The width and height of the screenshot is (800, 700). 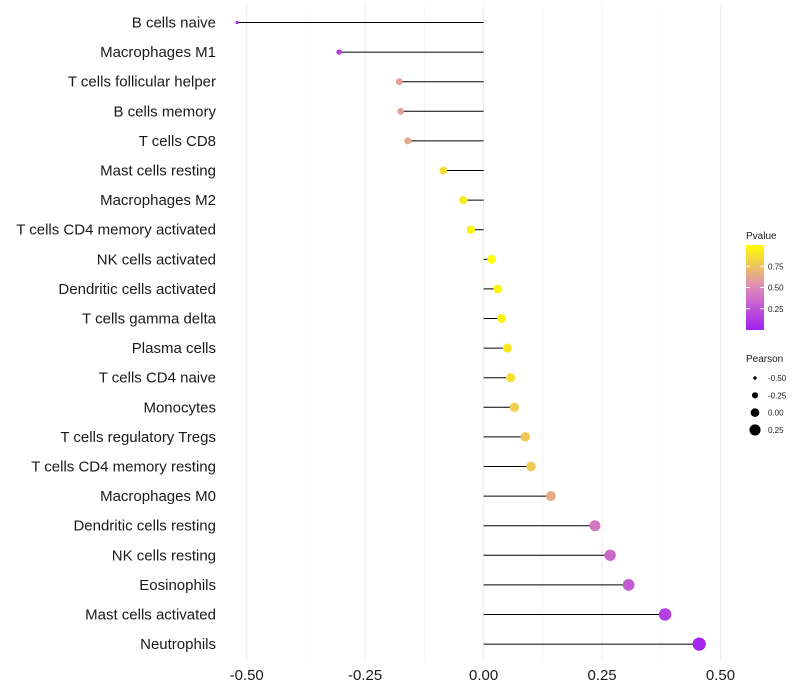 I want to click on category-label: B cells naive, so click(x=174, y=23).